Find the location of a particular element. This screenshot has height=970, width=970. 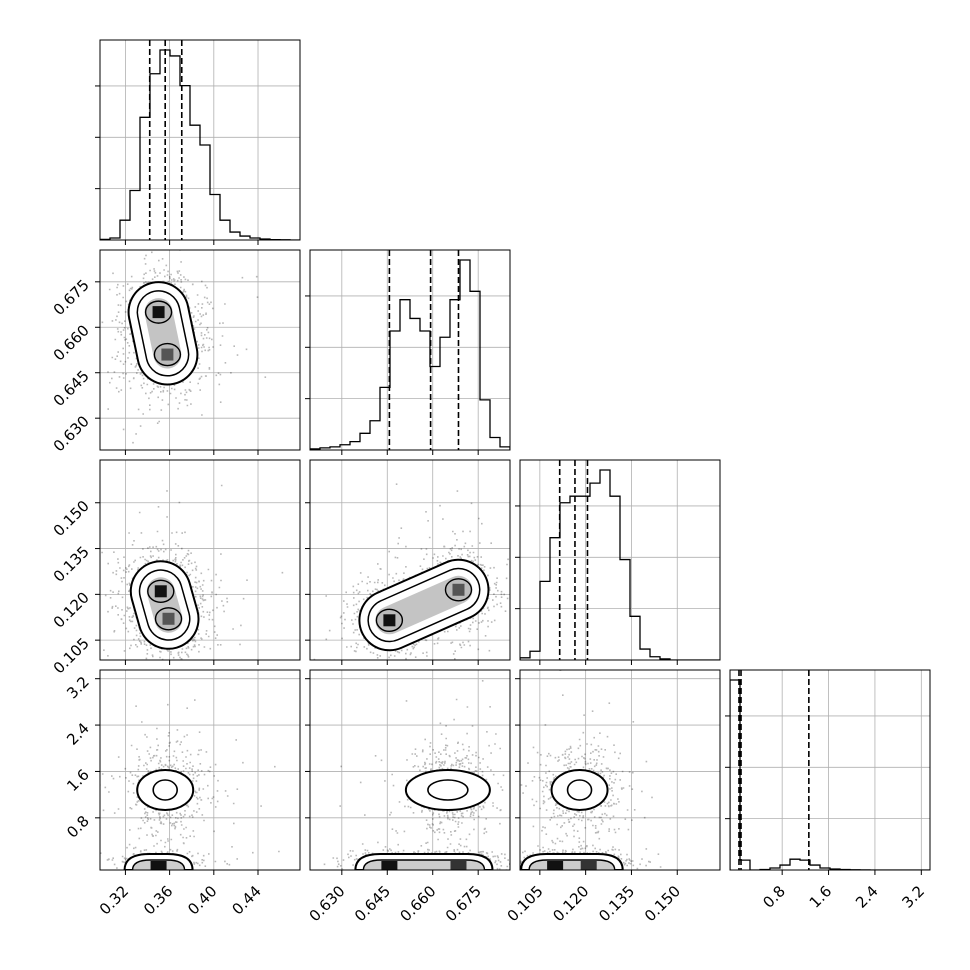

x-tick-label: 0.40 is located at coordinates (202, 900).